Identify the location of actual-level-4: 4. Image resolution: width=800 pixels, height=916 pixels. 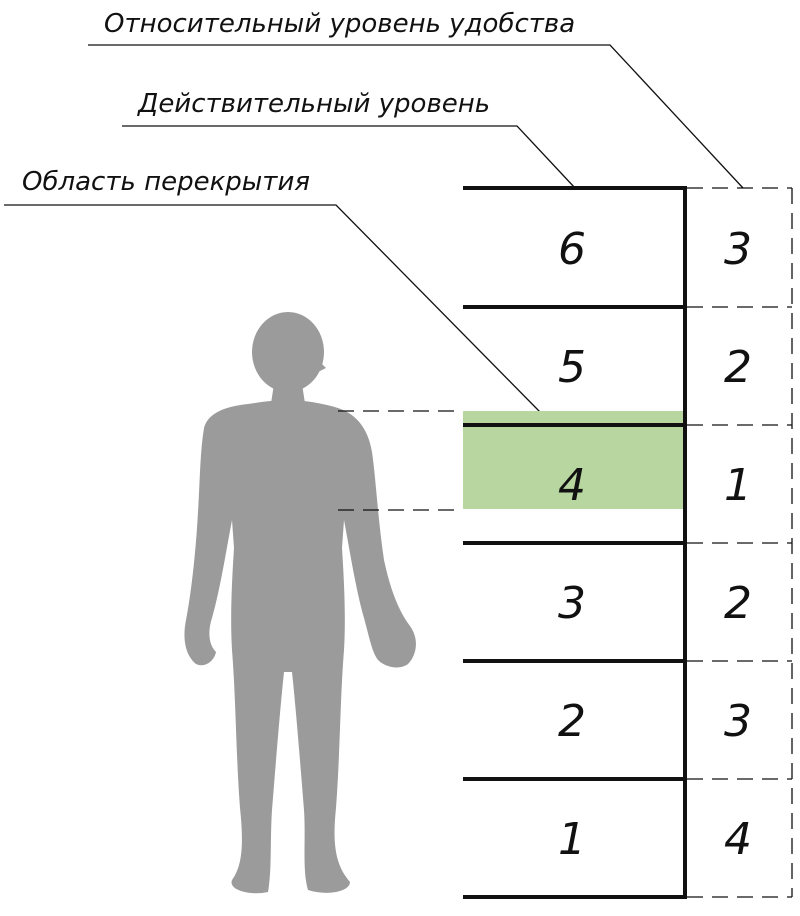
(572, 485).